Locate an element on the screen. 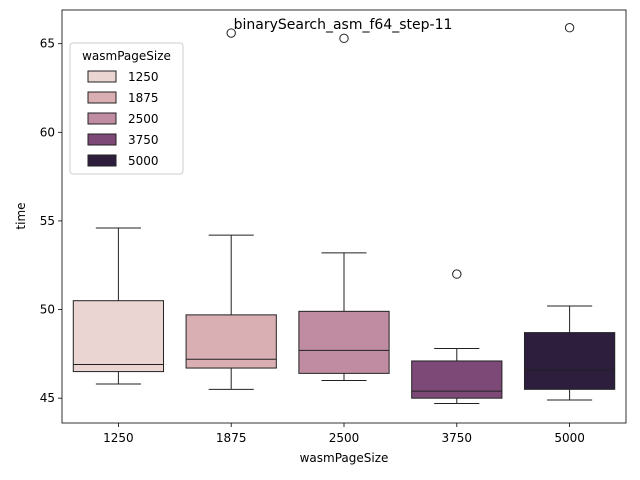 The image size is (640, 480). legend-entry-label: 3750 is located at coordinates (143, 140).